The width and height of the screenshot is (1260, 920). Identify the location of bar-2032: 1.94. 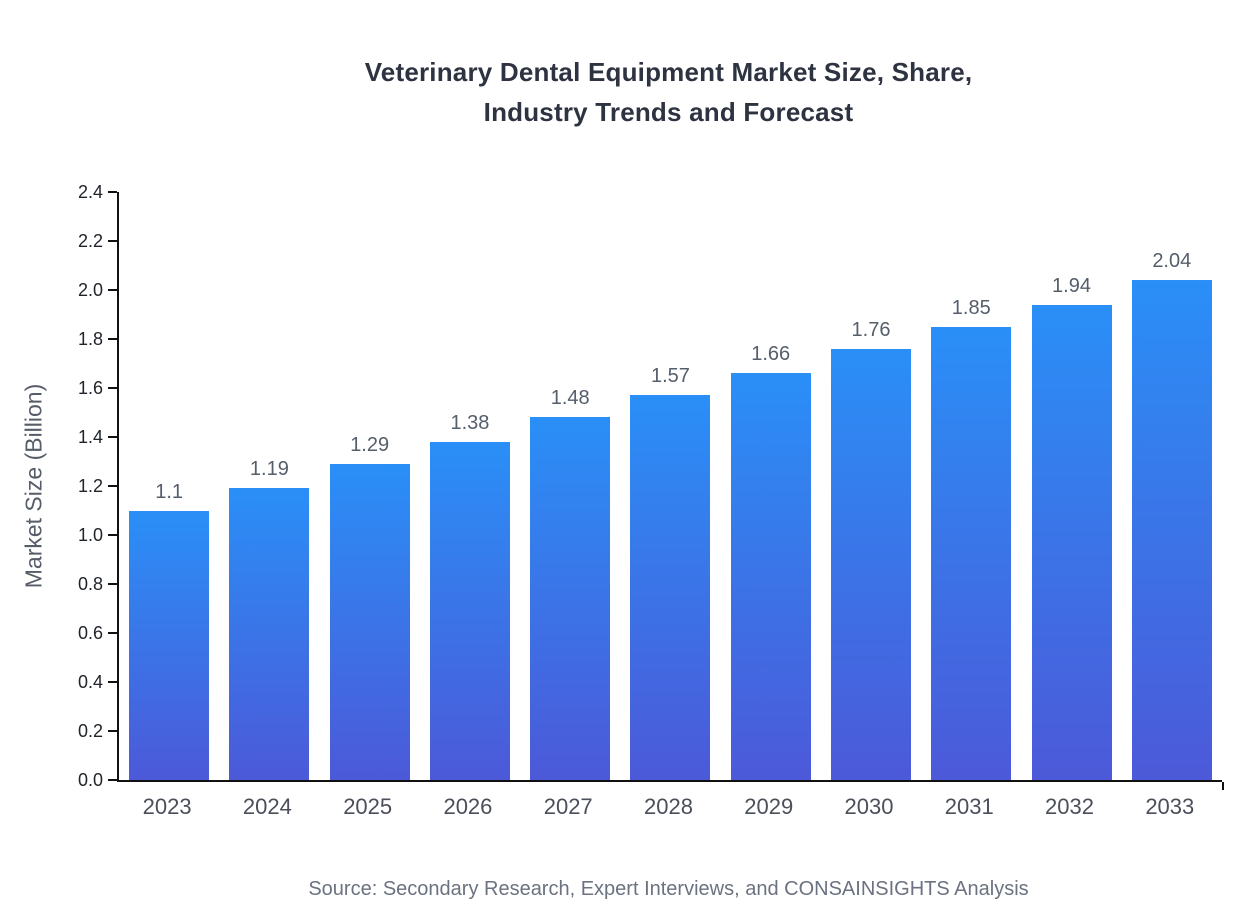
(1071, 527).